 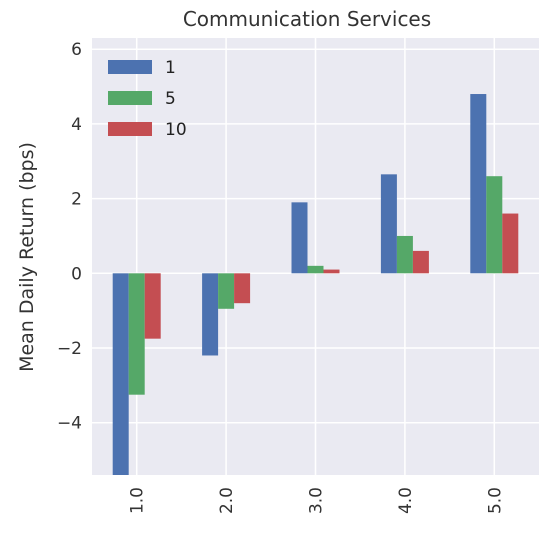 What do you see at coordinates (69, 424) in the screenshot?
I see `y-tick-label: −4` at bounding box center [69, 424].